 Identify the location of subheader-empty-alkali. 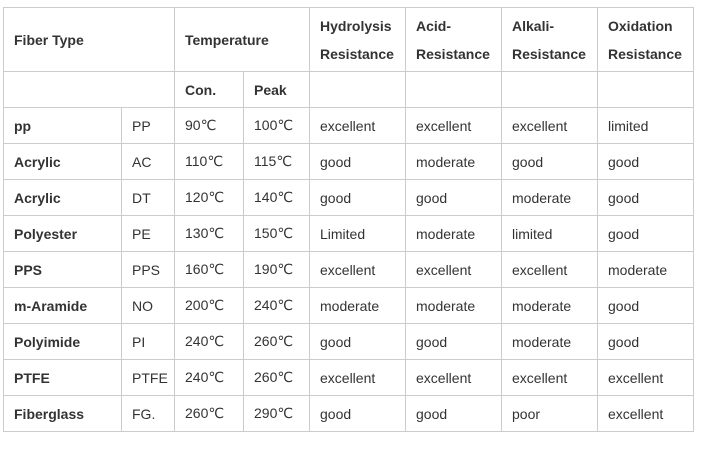
(549, 89).